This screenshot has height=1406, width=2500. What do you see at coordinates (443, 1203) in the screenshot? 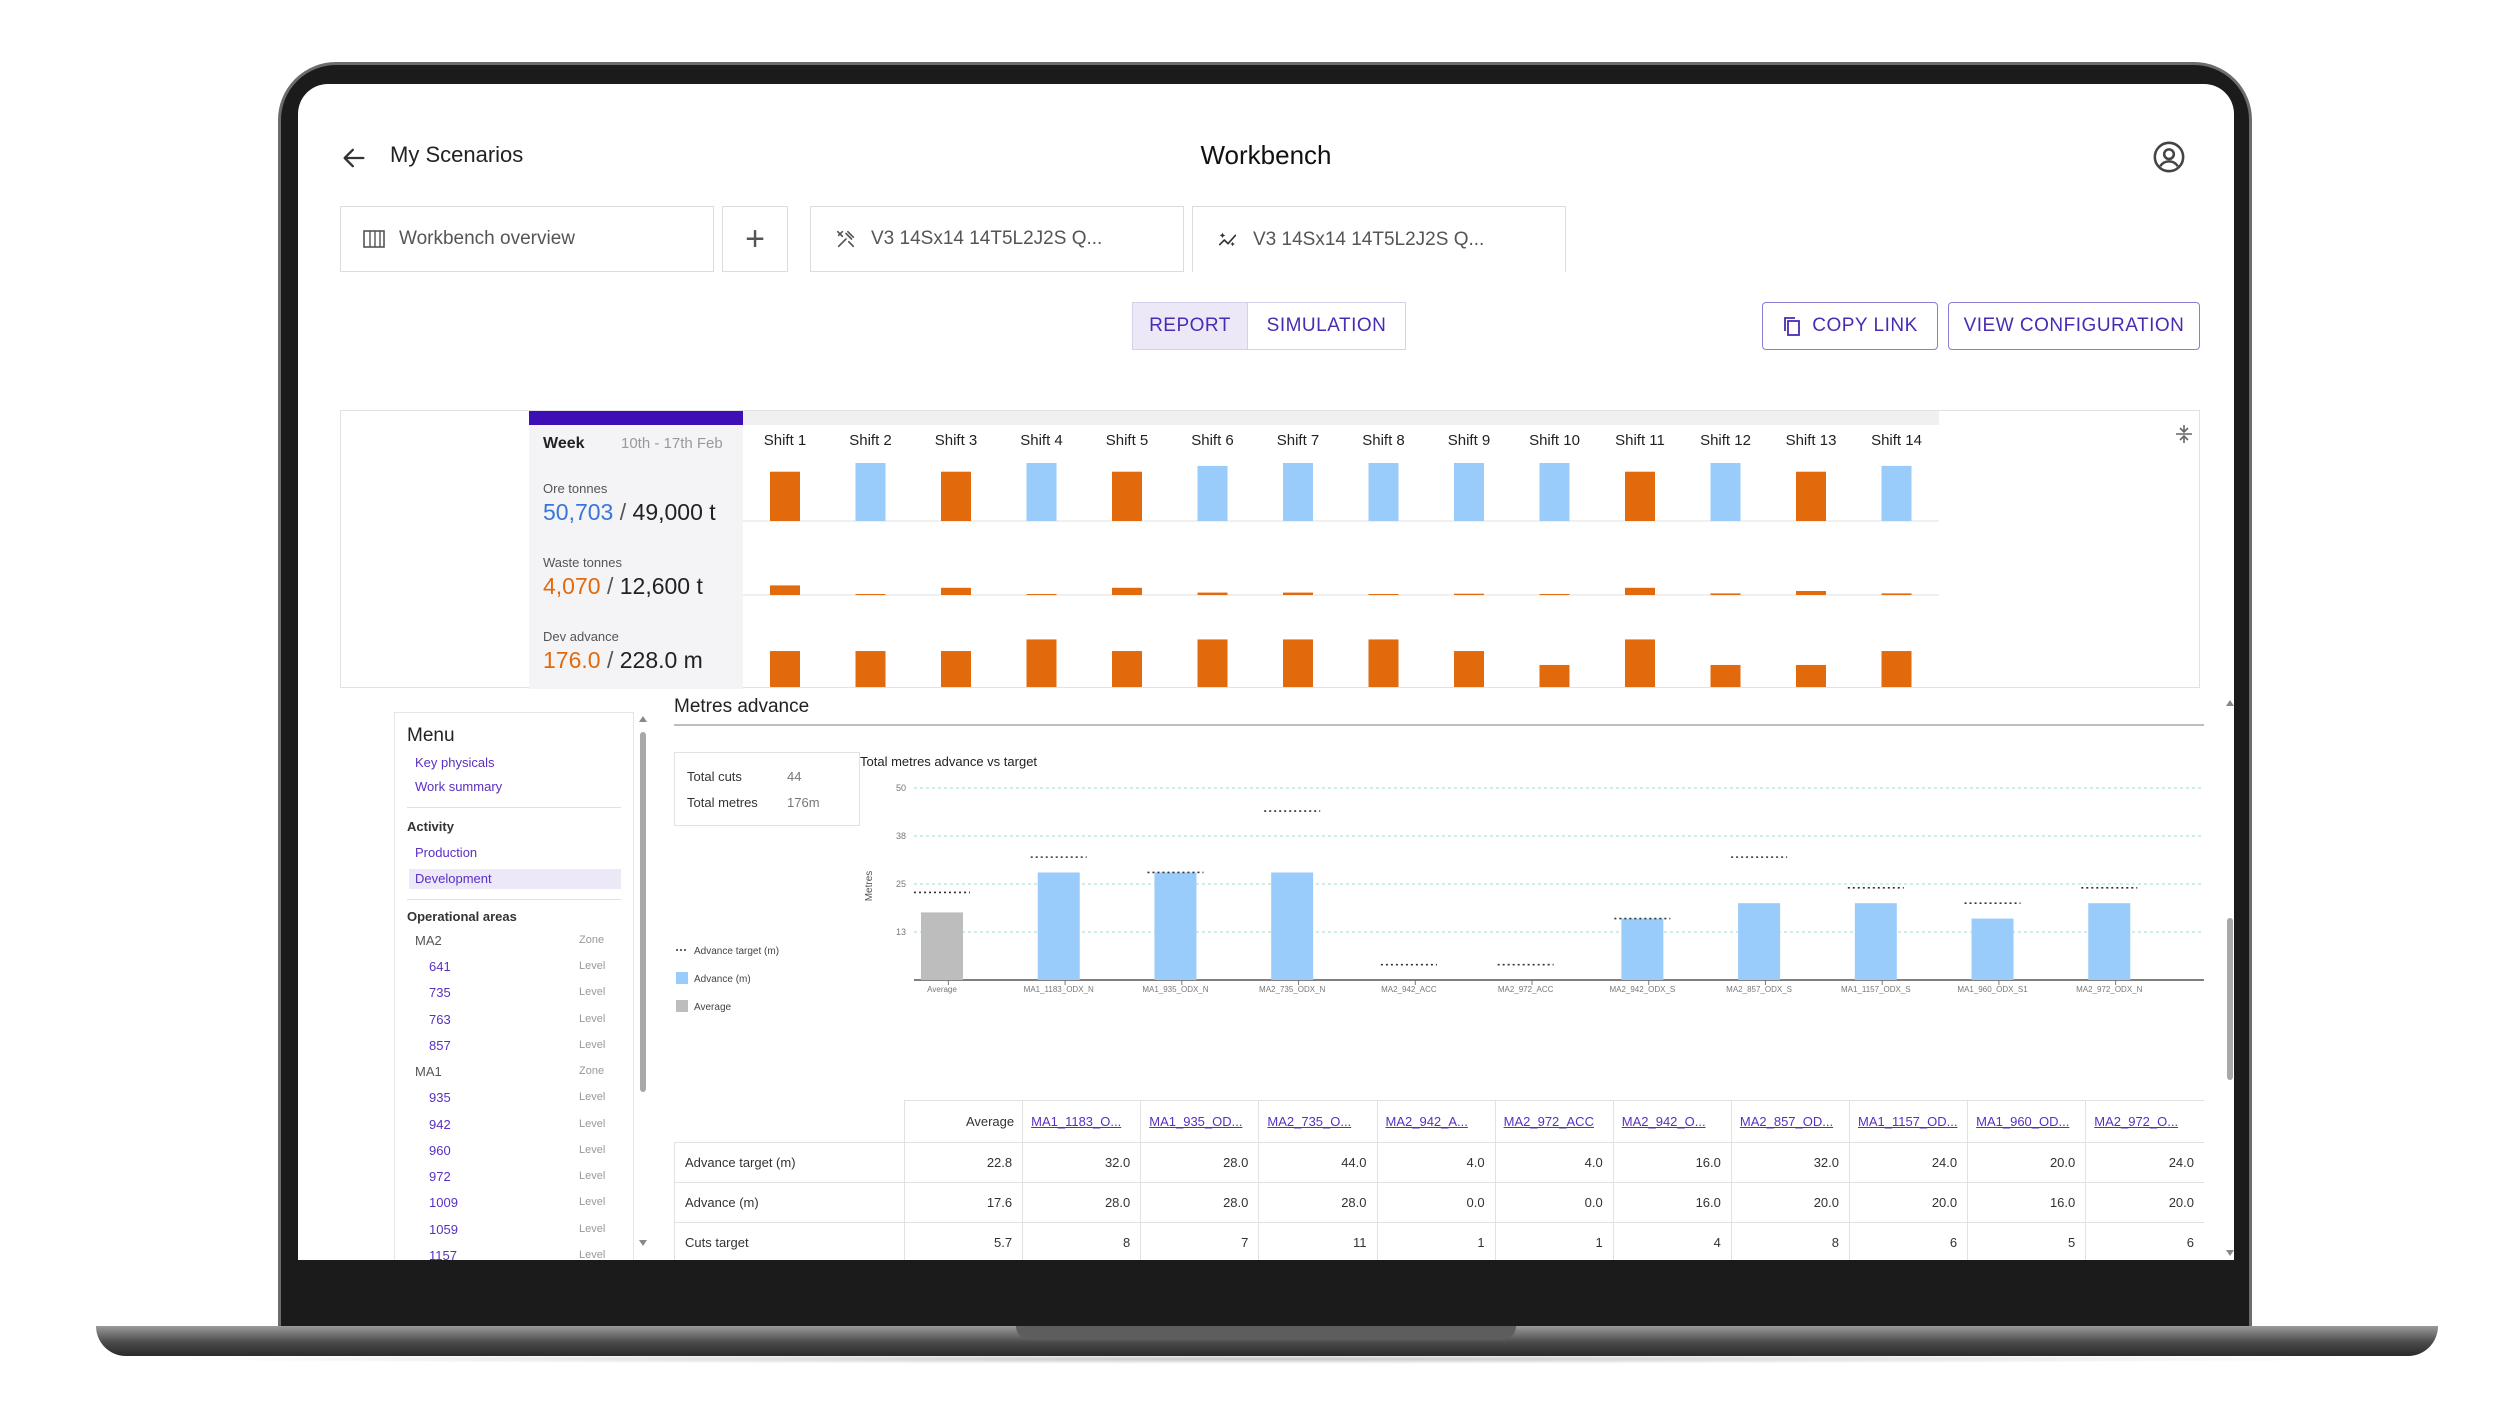
I see `level-link: 1009` at bounding box center [443, 1203].